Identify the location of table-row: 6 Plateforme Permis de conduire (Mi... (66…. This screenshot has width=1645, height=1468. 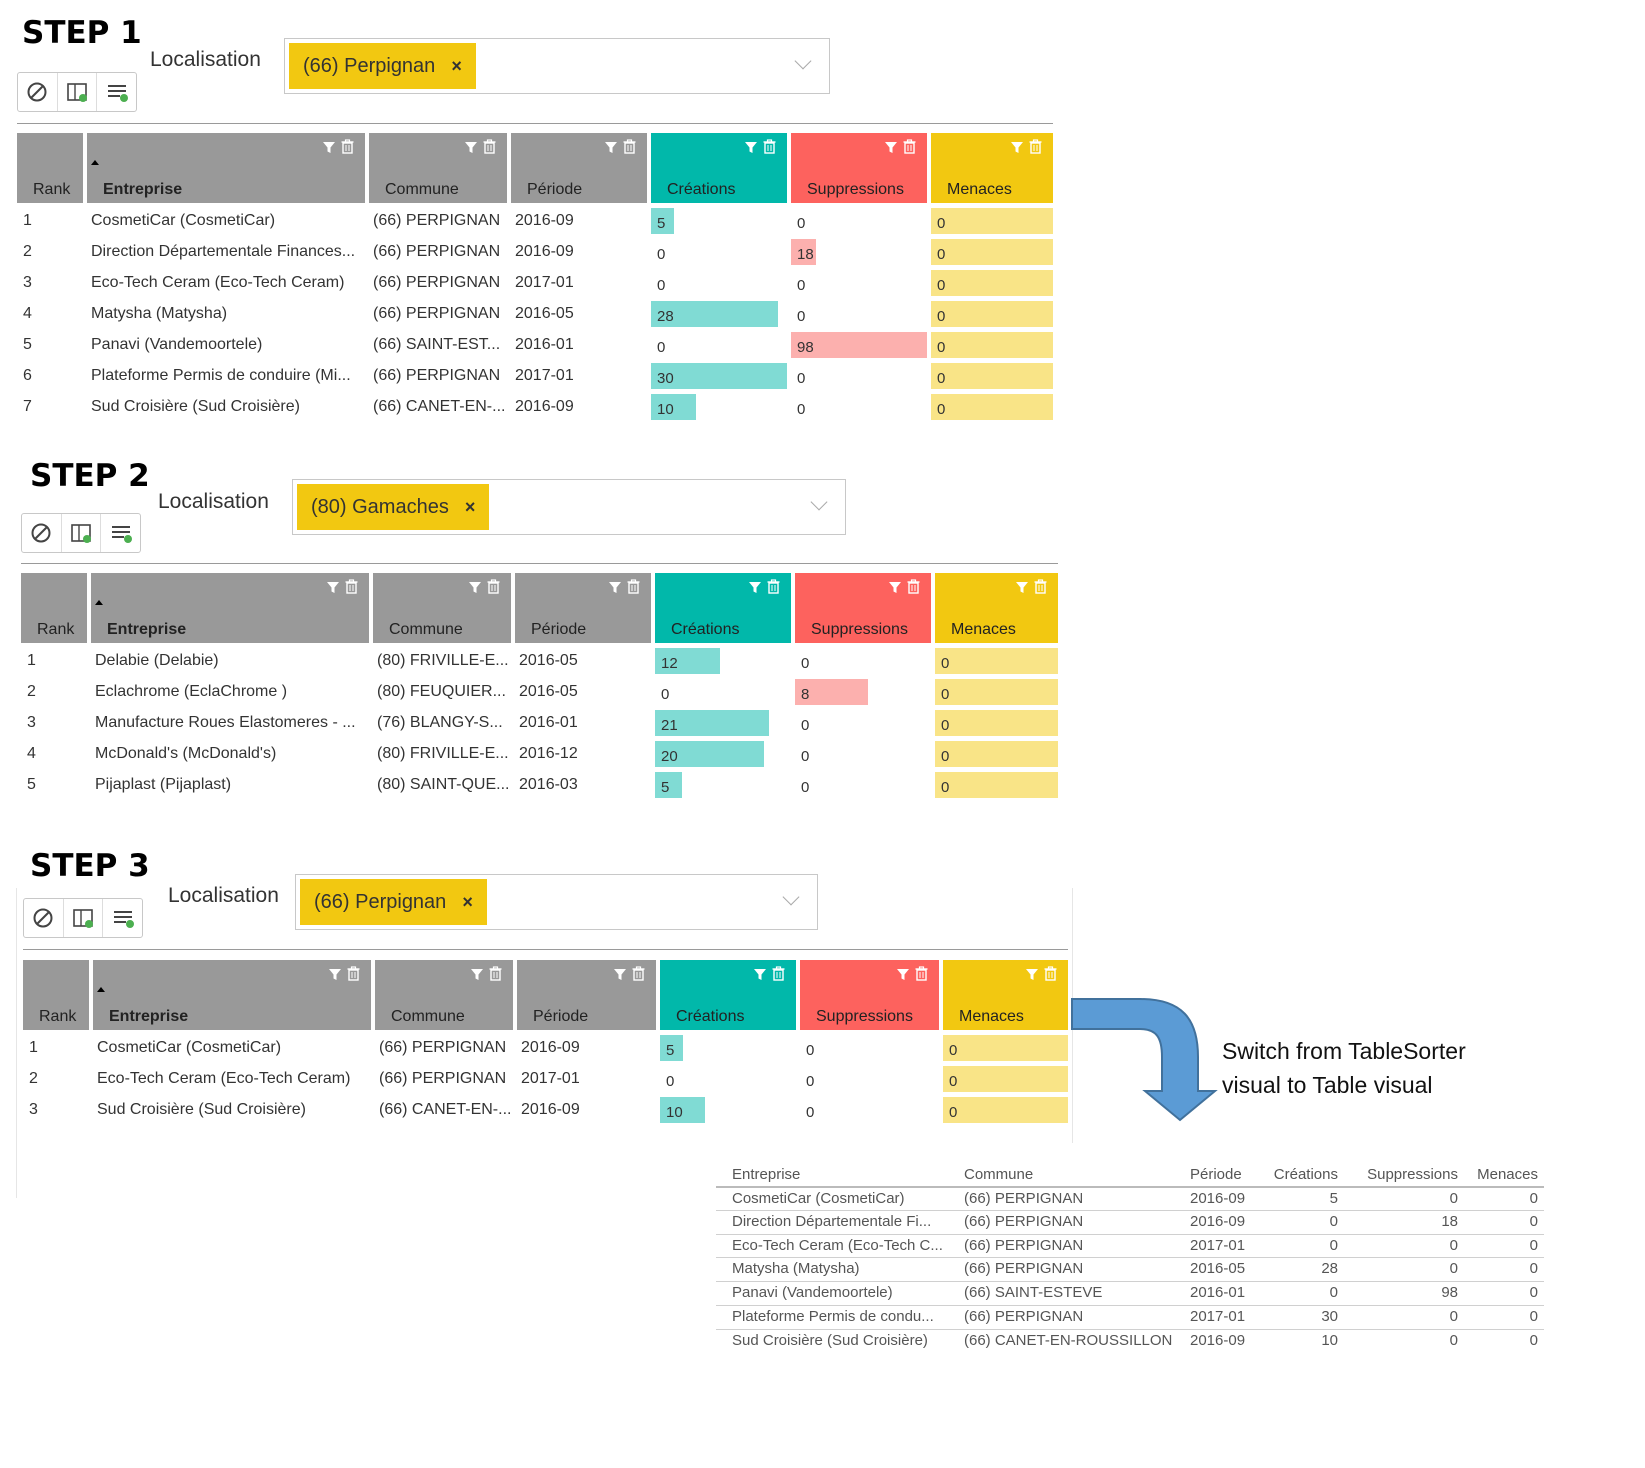
(535, 375).